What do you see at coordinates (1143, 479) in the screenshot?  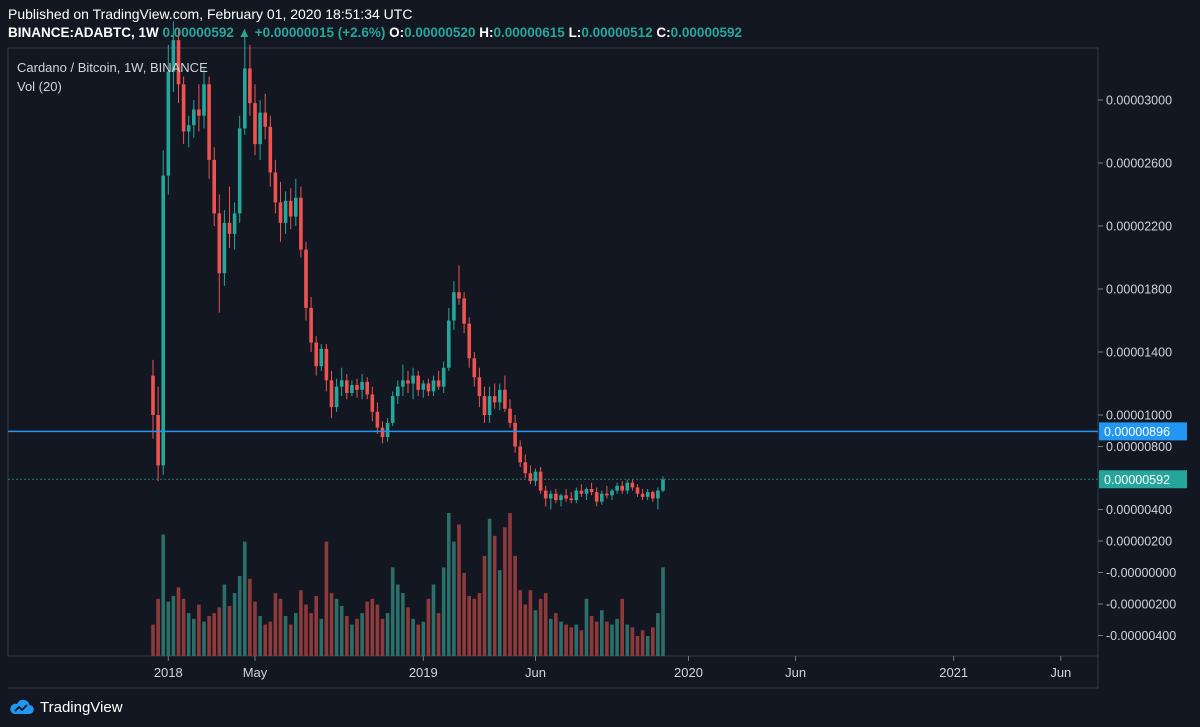 I see `last-price-badge` at bounding box center [1143, 479].